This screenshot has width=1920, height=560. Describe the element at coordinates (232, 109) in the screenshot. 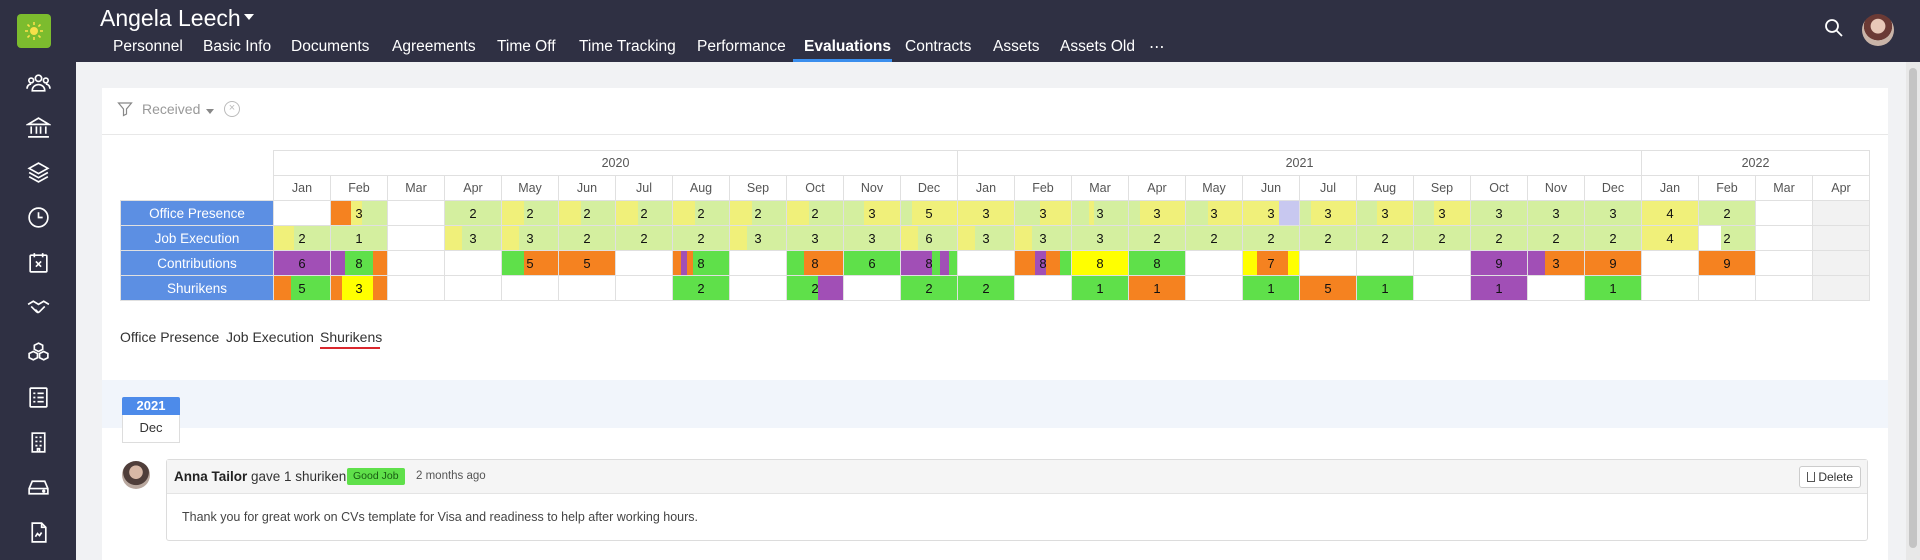

I see `clear-filter-icon: ×` at that location.